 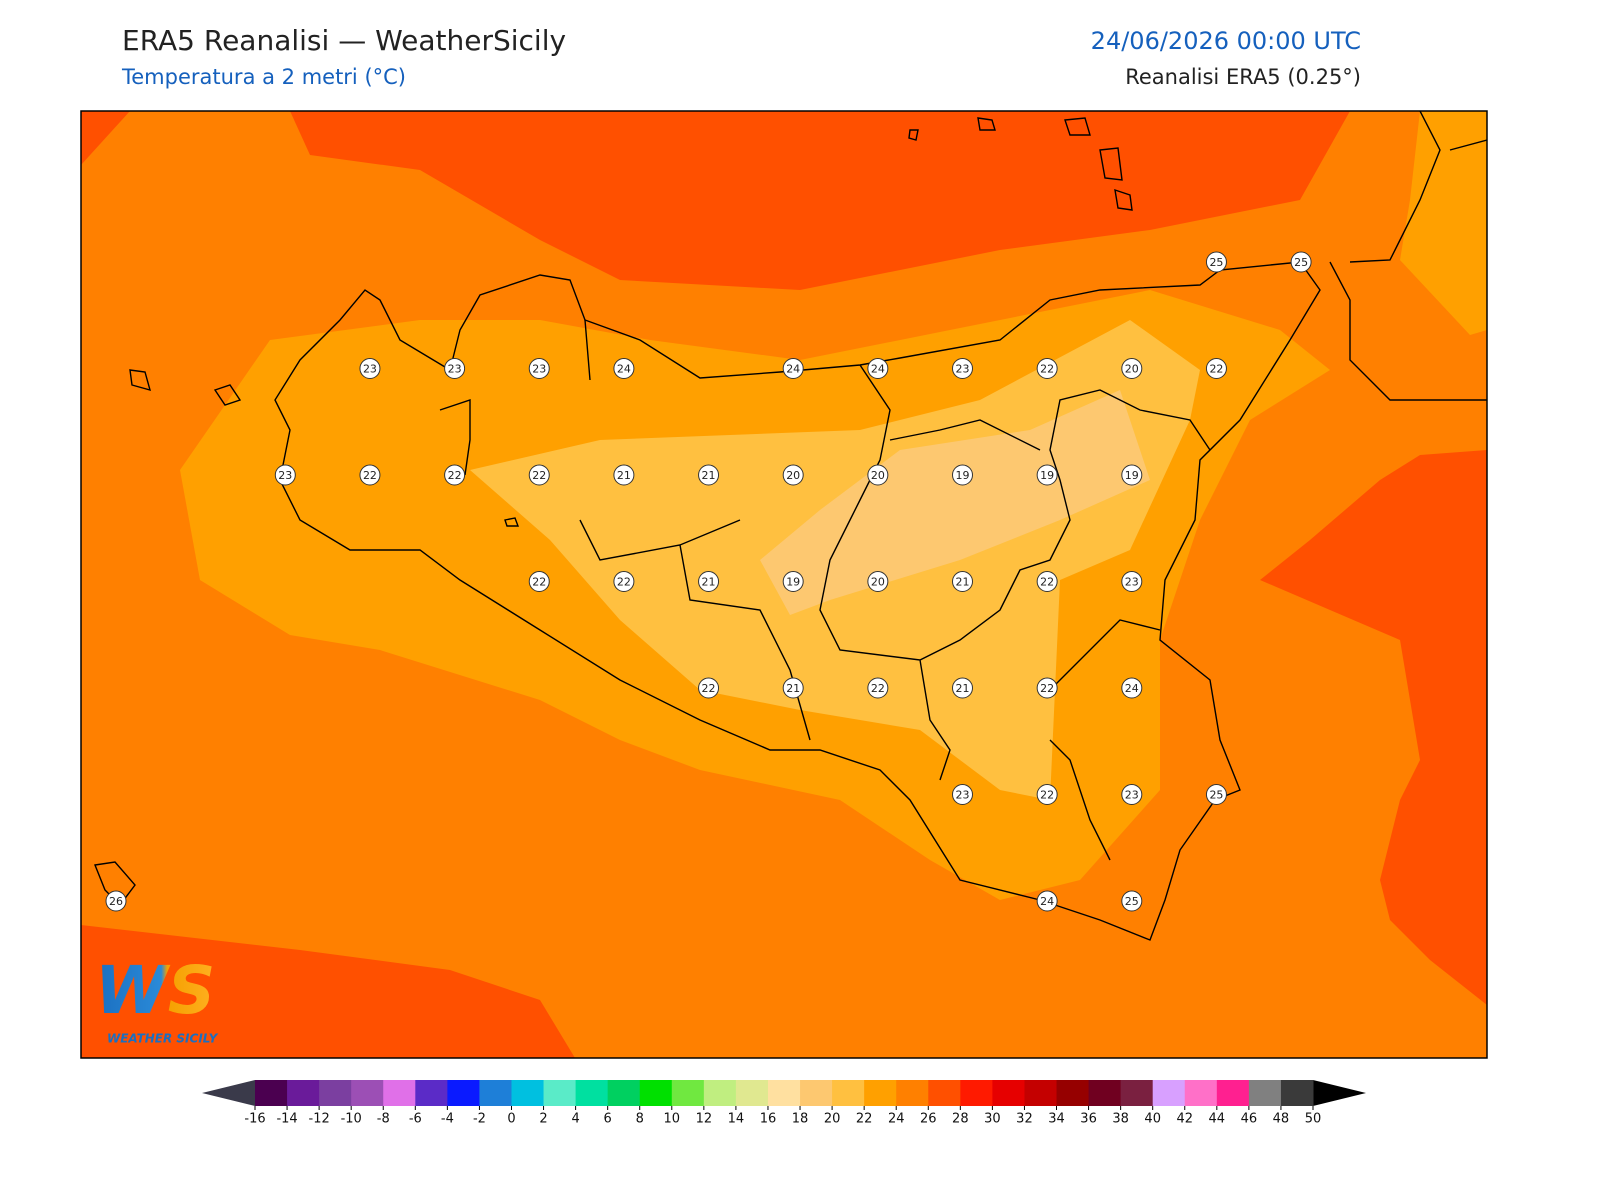 What do you see at coordinates (1120, 1119) in the screenshot?
I see `colorbar-tick-label: 38` at bounding box center [1120, 1119].